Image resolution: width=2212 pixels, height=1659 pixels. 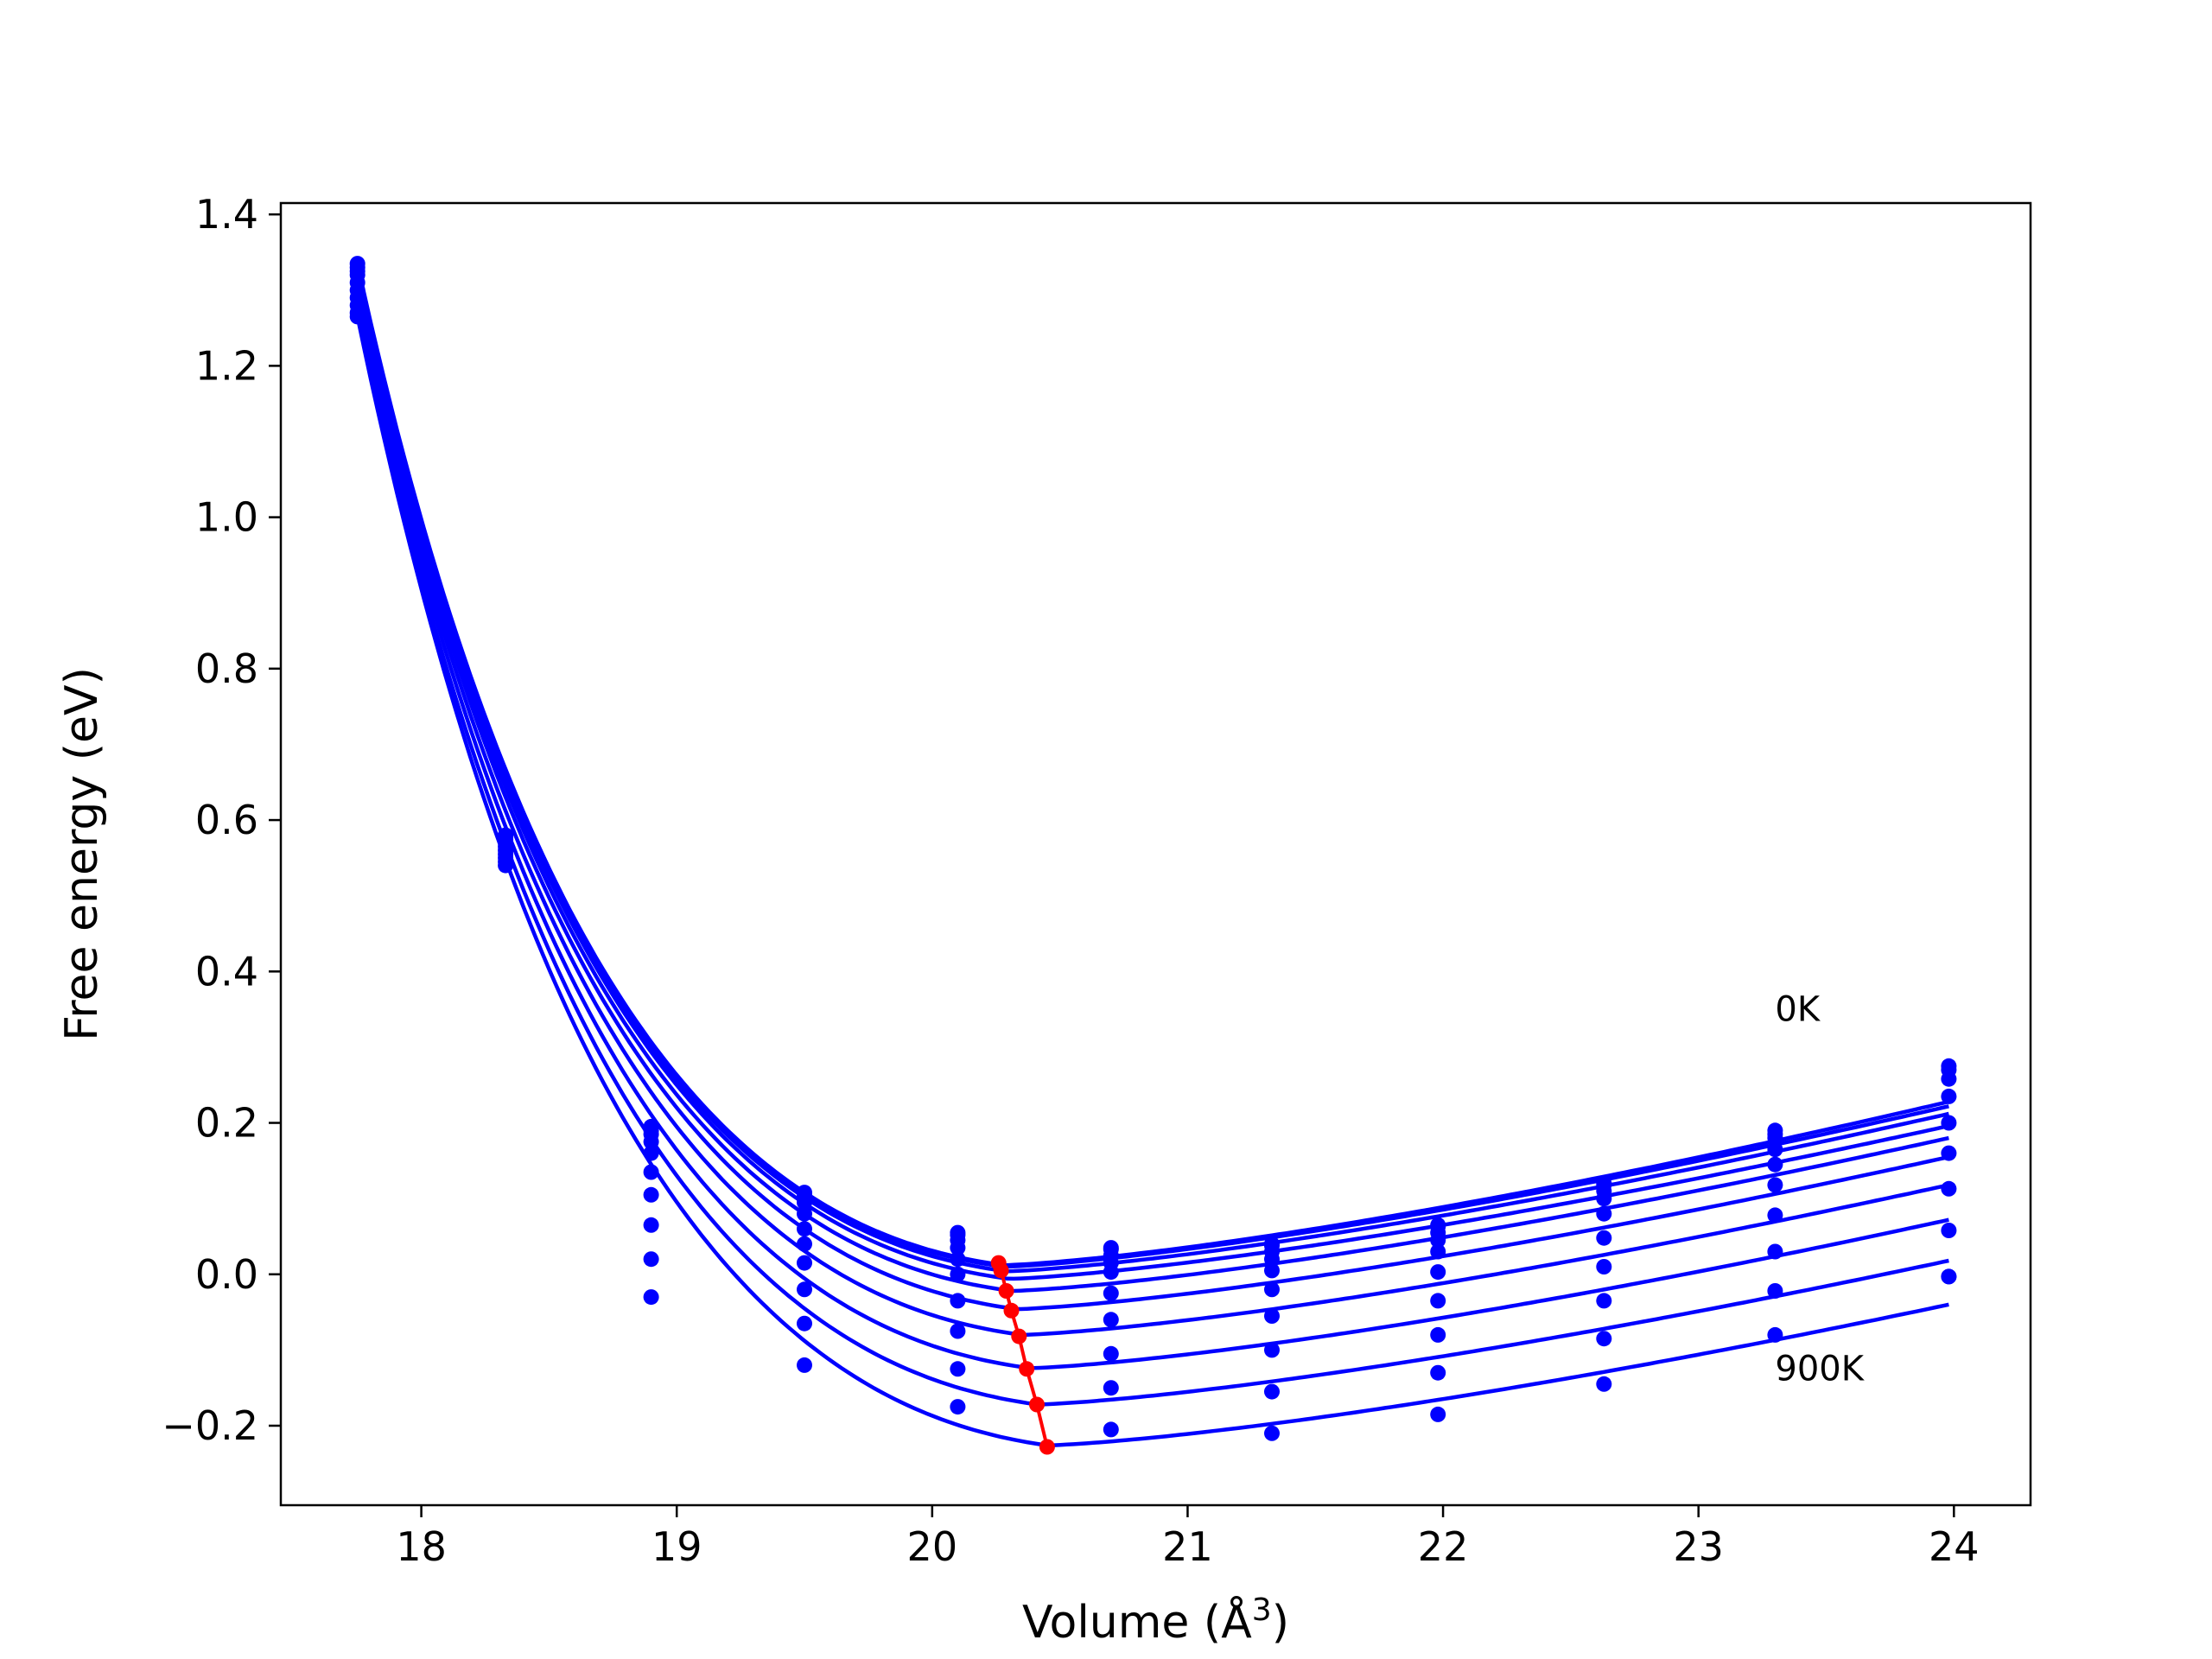 What do you see at coordinates (1698, 1546) in the screenshot?
I see `x-tick-label-23: 23` at bounding box center [1698, 1546].